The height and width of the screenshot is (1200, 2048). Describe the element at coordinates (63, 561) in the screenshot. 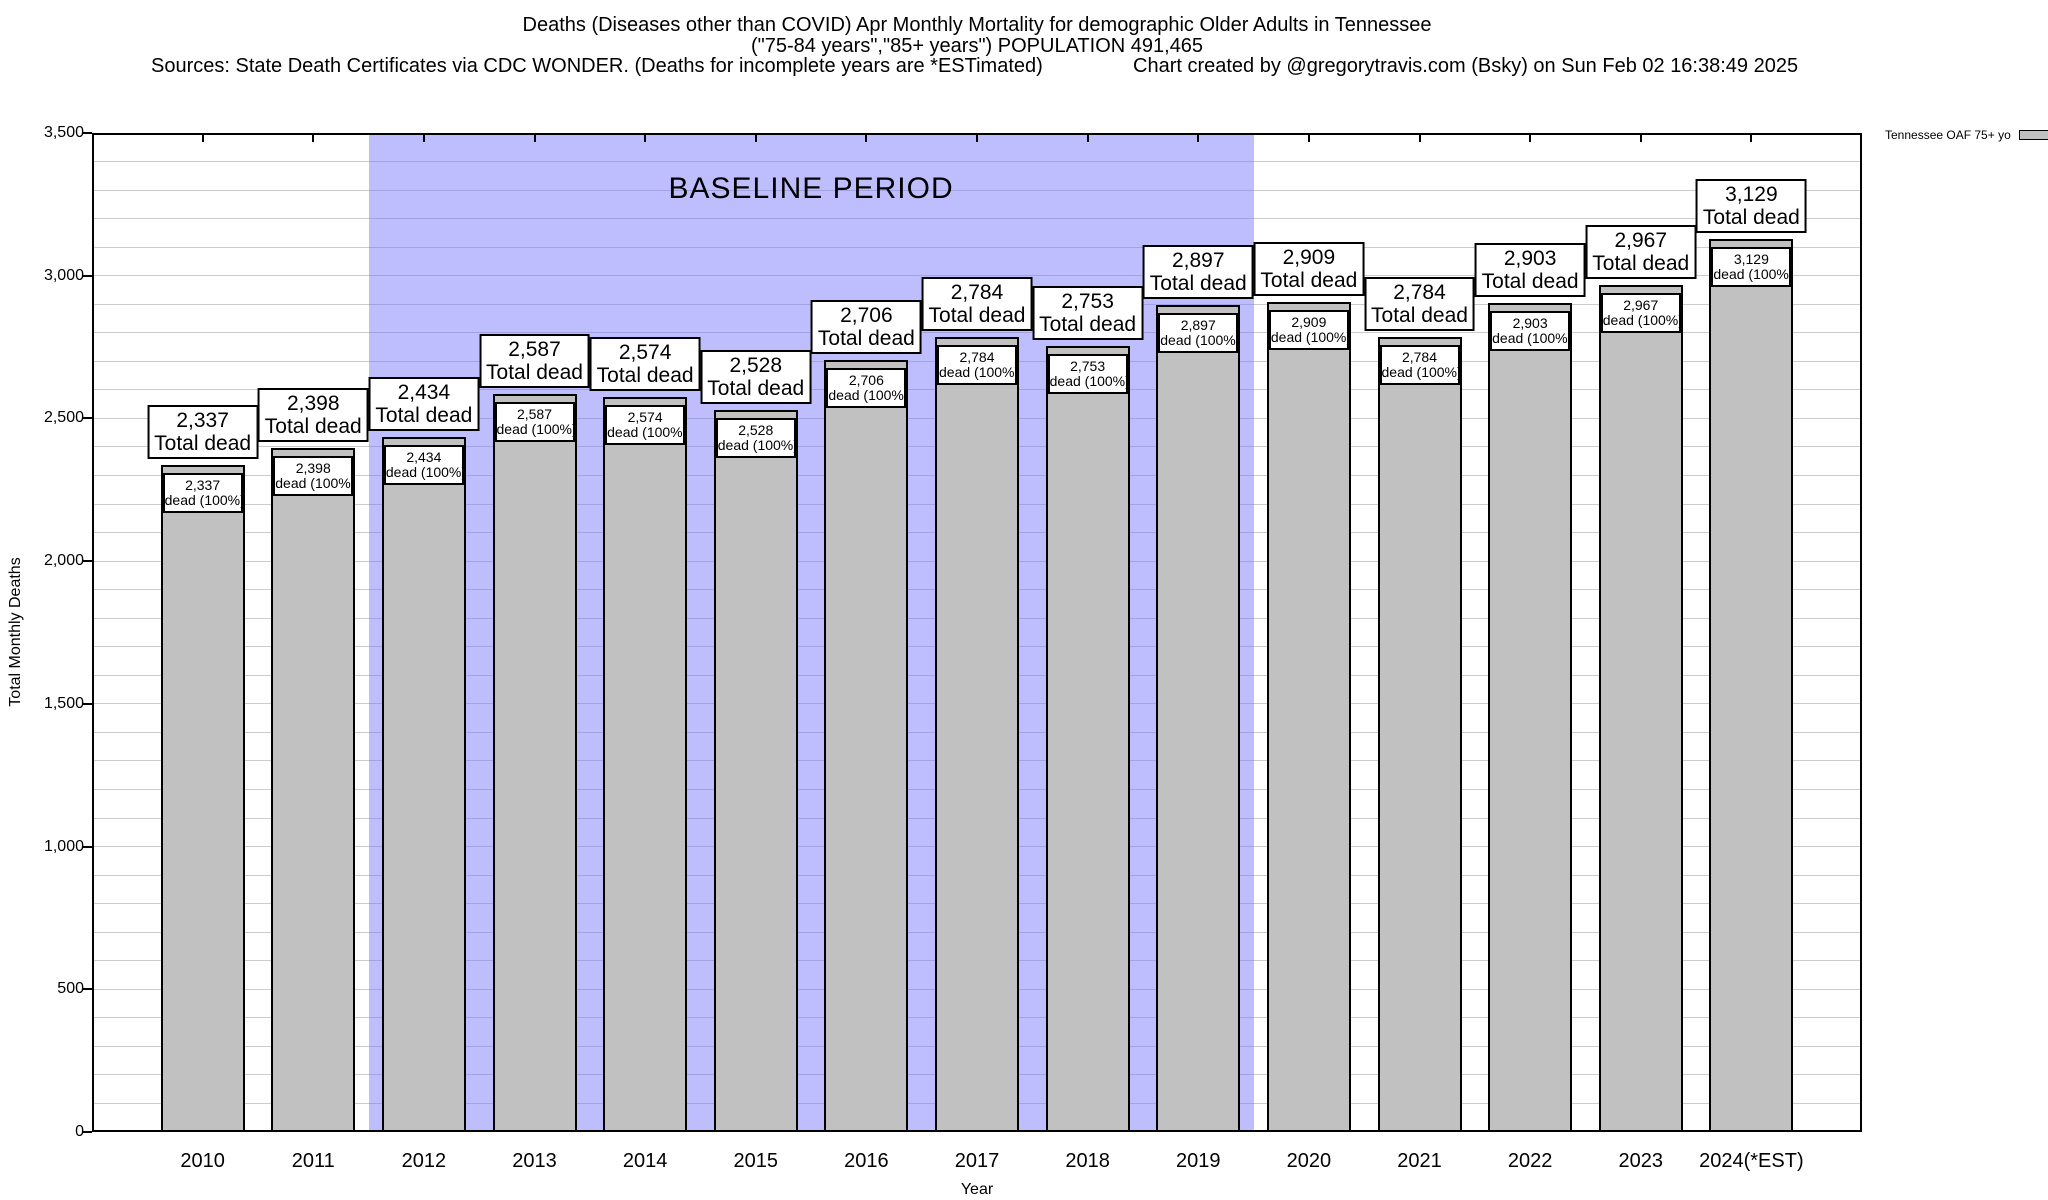

I see `y-tick-label: 2,000` at that location.